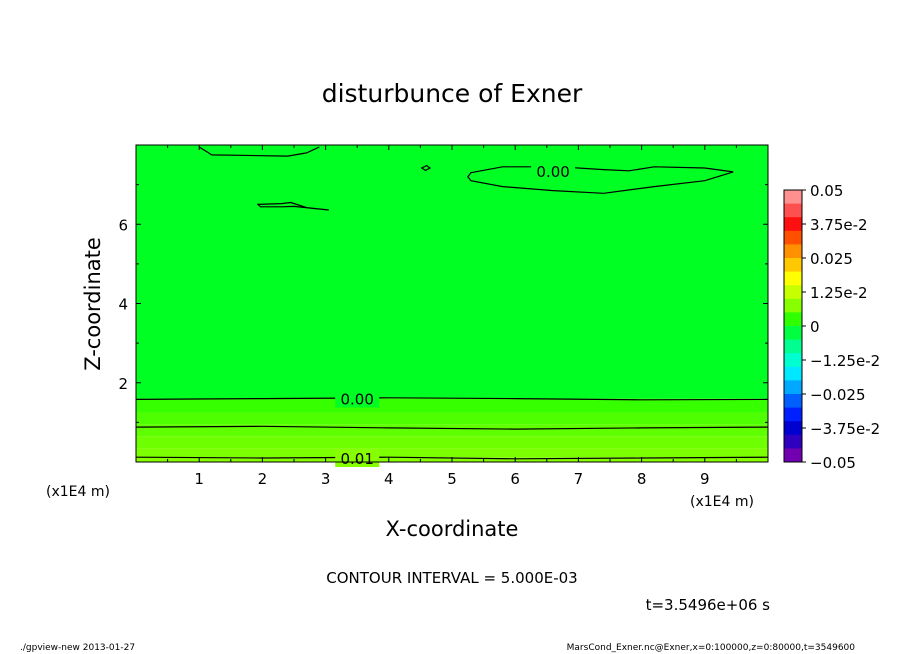  Describe the element at coordinates (326, 479) in the screenshot. I see `x-tick-label-2: 3` at that location.